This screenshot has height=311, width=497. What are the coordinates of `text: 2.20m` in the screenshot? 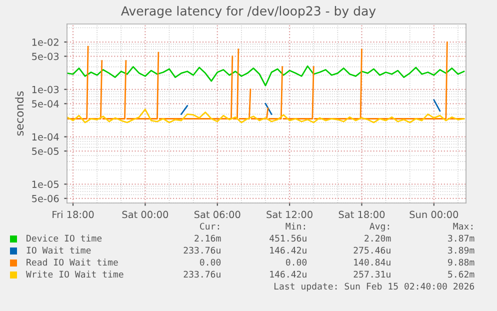 It's located at (377, 238).